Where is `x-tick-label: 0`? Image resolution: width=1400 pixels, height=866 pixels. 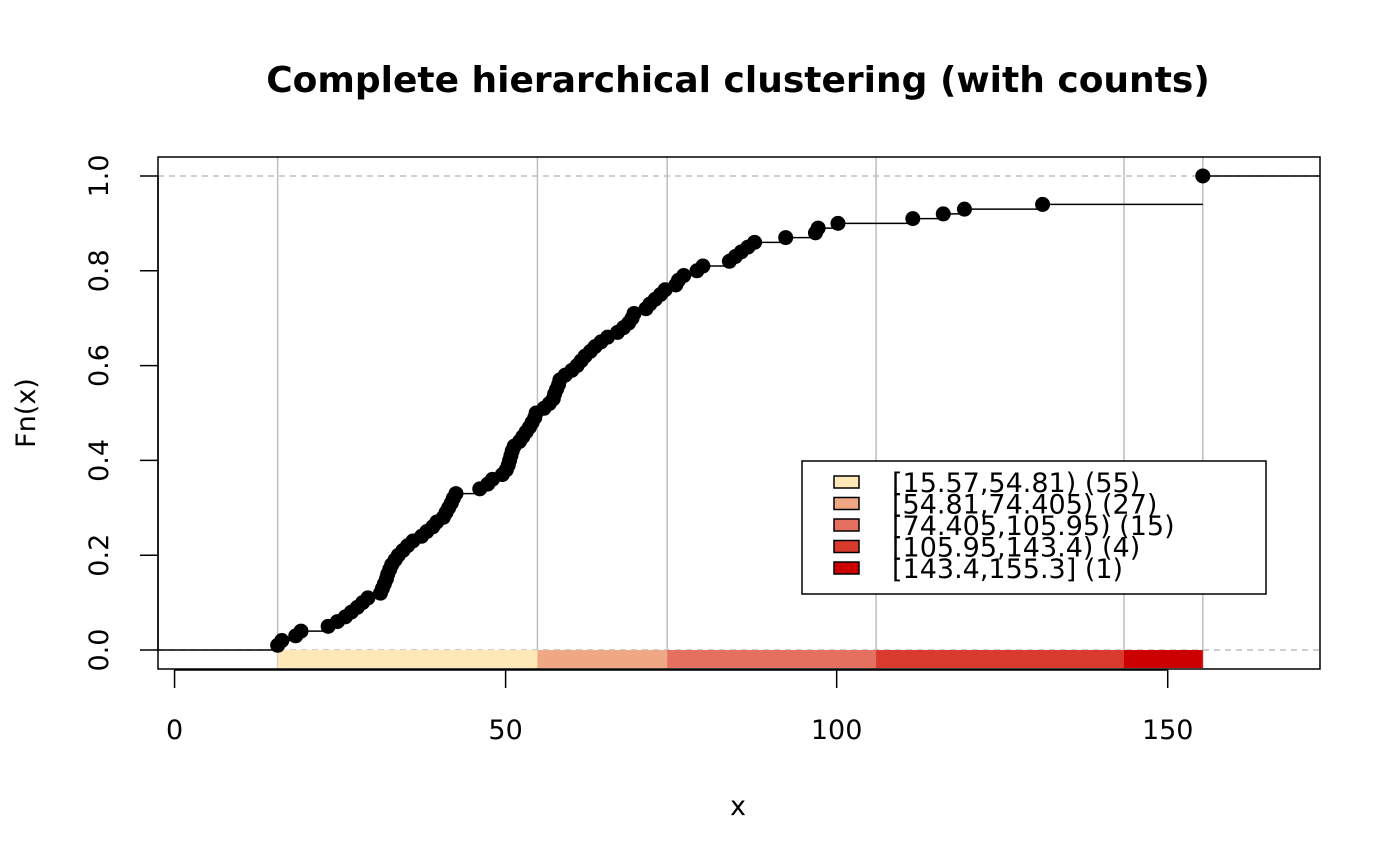 x-tick-label: 0 is located at coordinates (174, 730).